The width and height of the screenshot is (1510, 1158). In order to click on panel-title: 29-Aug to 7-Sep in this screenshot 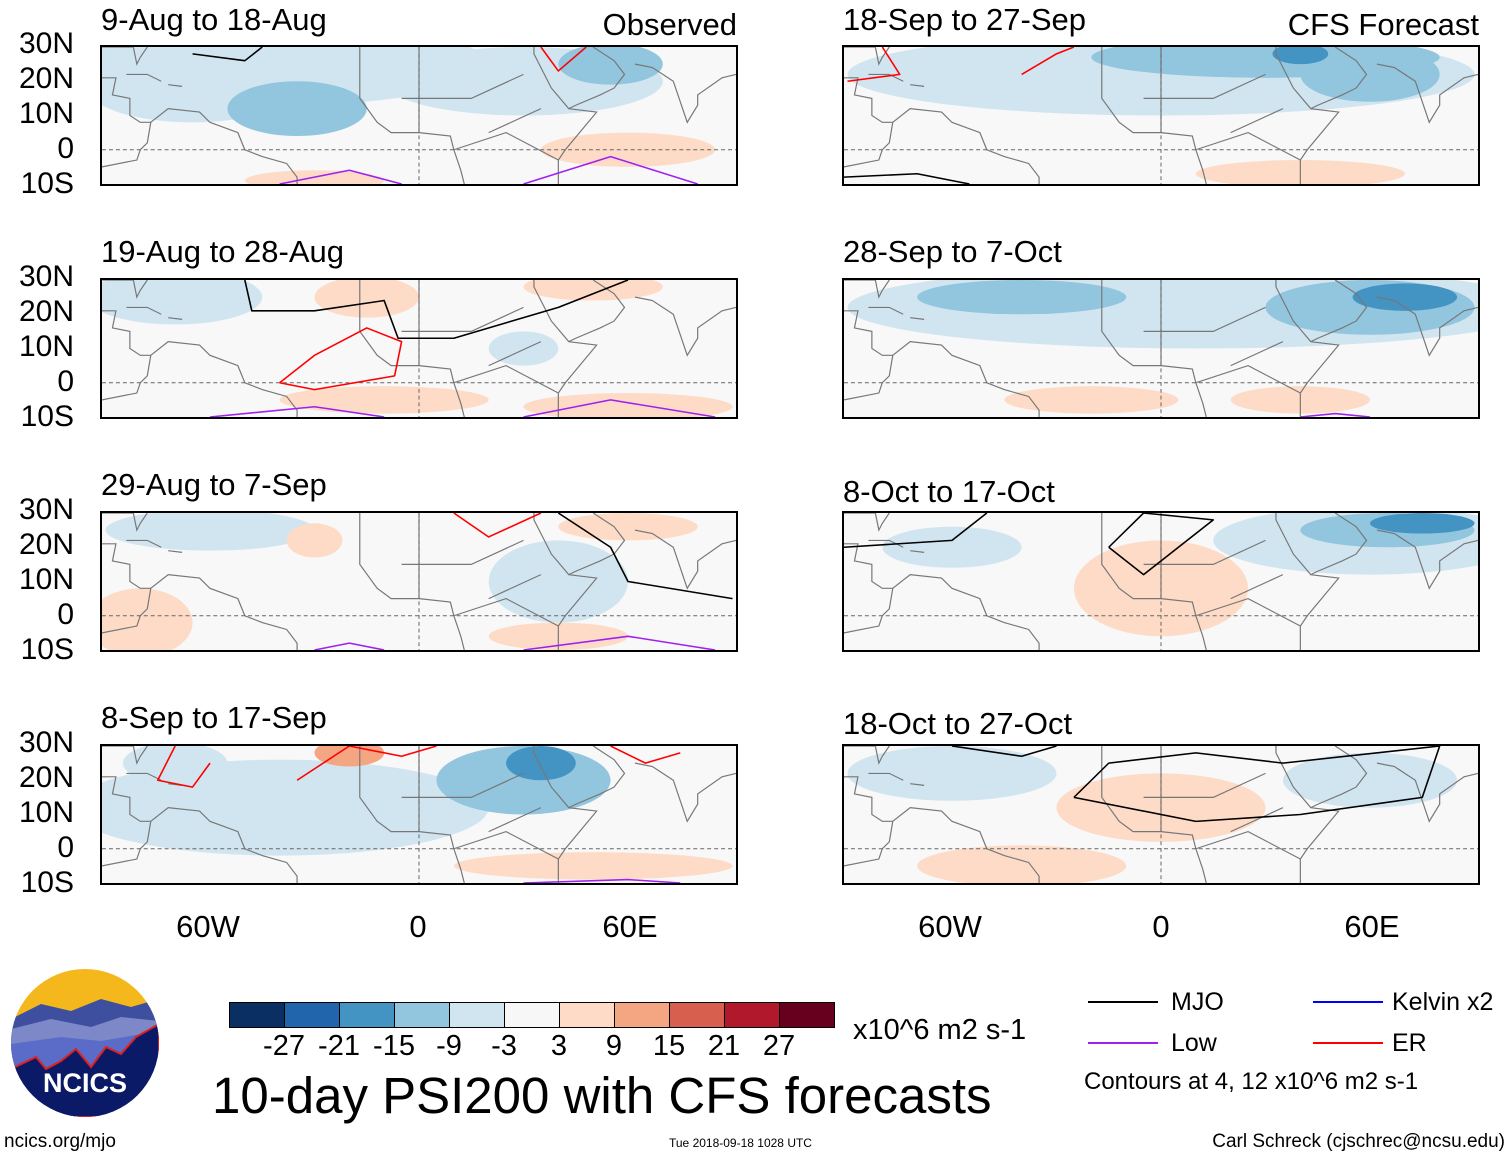, I will do `click(214, 484)`.